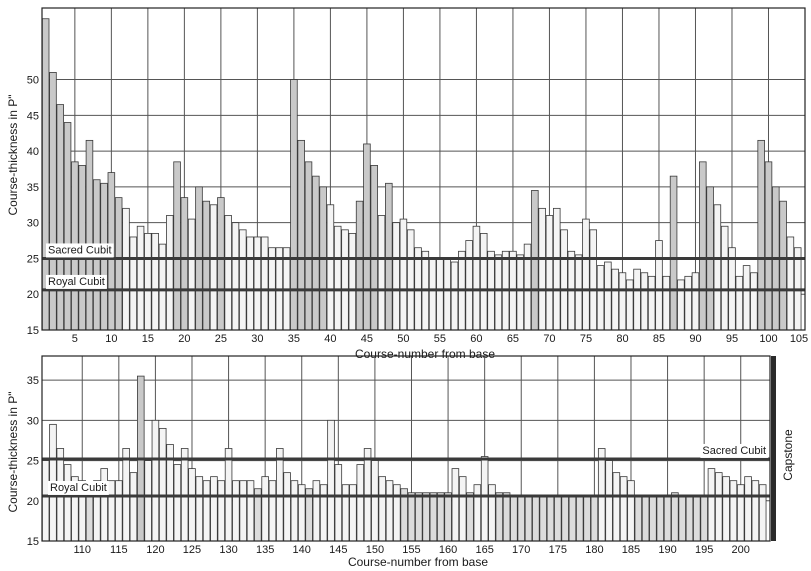 The width and height of the screenshot is (811, 571). Describe the element at coordinates (799, 339) in the screenshot. I see `x-tick-label: 105` at that location.